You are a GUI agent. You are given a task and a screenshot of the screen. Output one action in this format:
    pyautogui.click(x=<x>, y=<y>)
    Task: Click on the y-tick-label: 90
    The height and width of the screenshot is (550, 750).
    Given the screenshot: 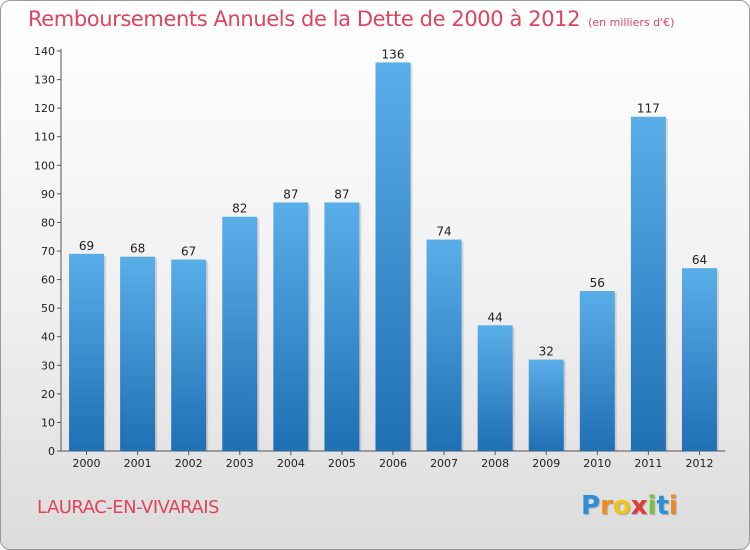 What is the action you would take?
    pyautogui.click(x=48, y=194)
    